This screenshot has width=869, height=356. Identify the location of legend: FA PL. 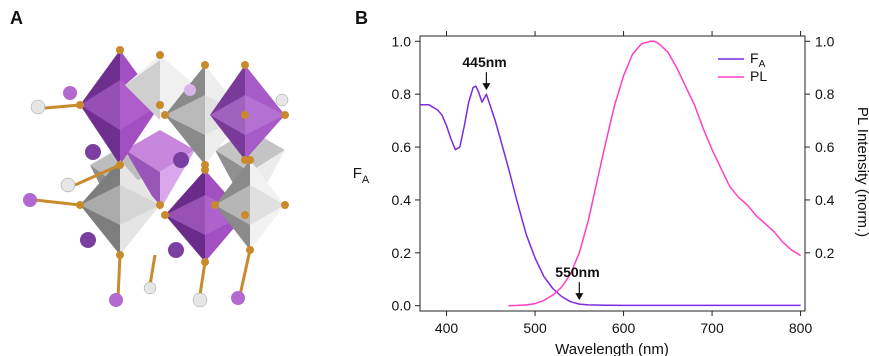
(742, 67).